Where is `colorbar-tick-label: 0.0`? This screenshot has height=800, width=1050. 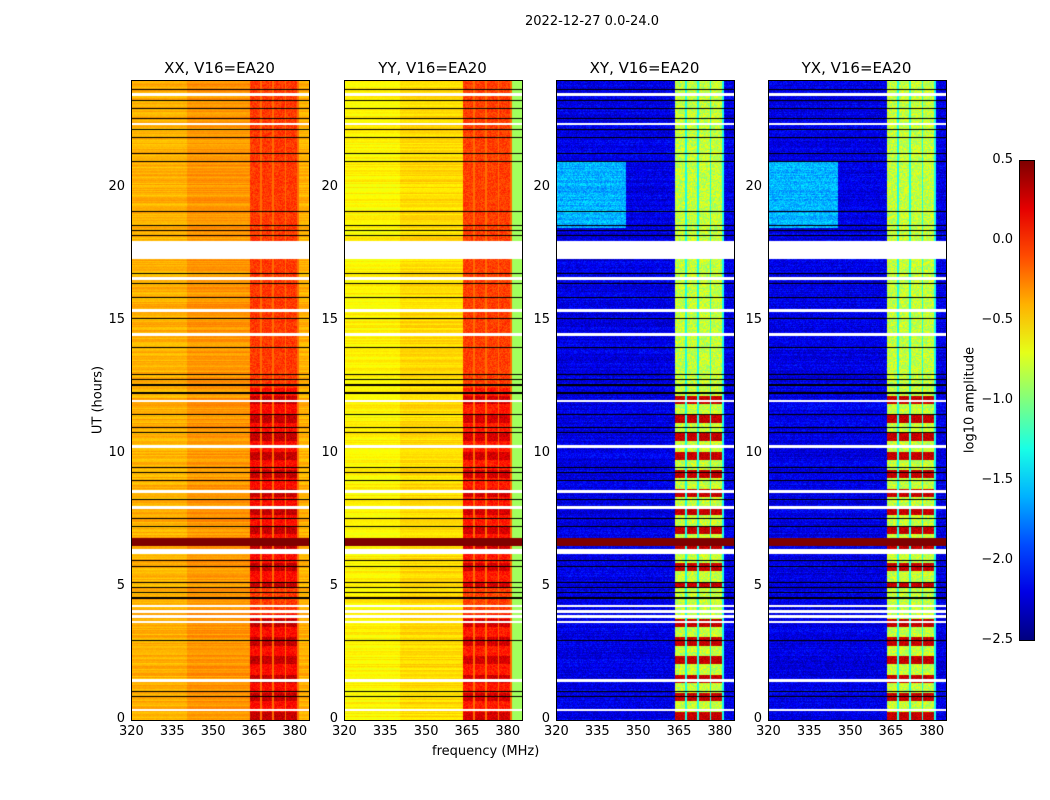 colorbar-tick-label: 0.0 is located at coordinates (1002, 239).